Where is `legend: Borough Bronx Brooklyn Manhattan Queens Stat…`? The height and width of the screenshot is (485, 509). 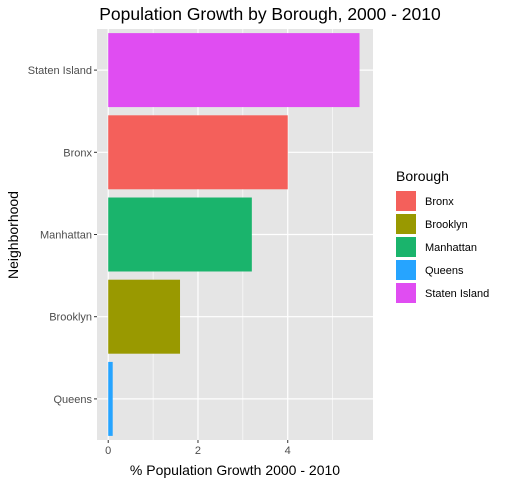
legend: Borough Bronx Brooklyn Manhattan Queens Stat… is located at coordinates (442, 235).